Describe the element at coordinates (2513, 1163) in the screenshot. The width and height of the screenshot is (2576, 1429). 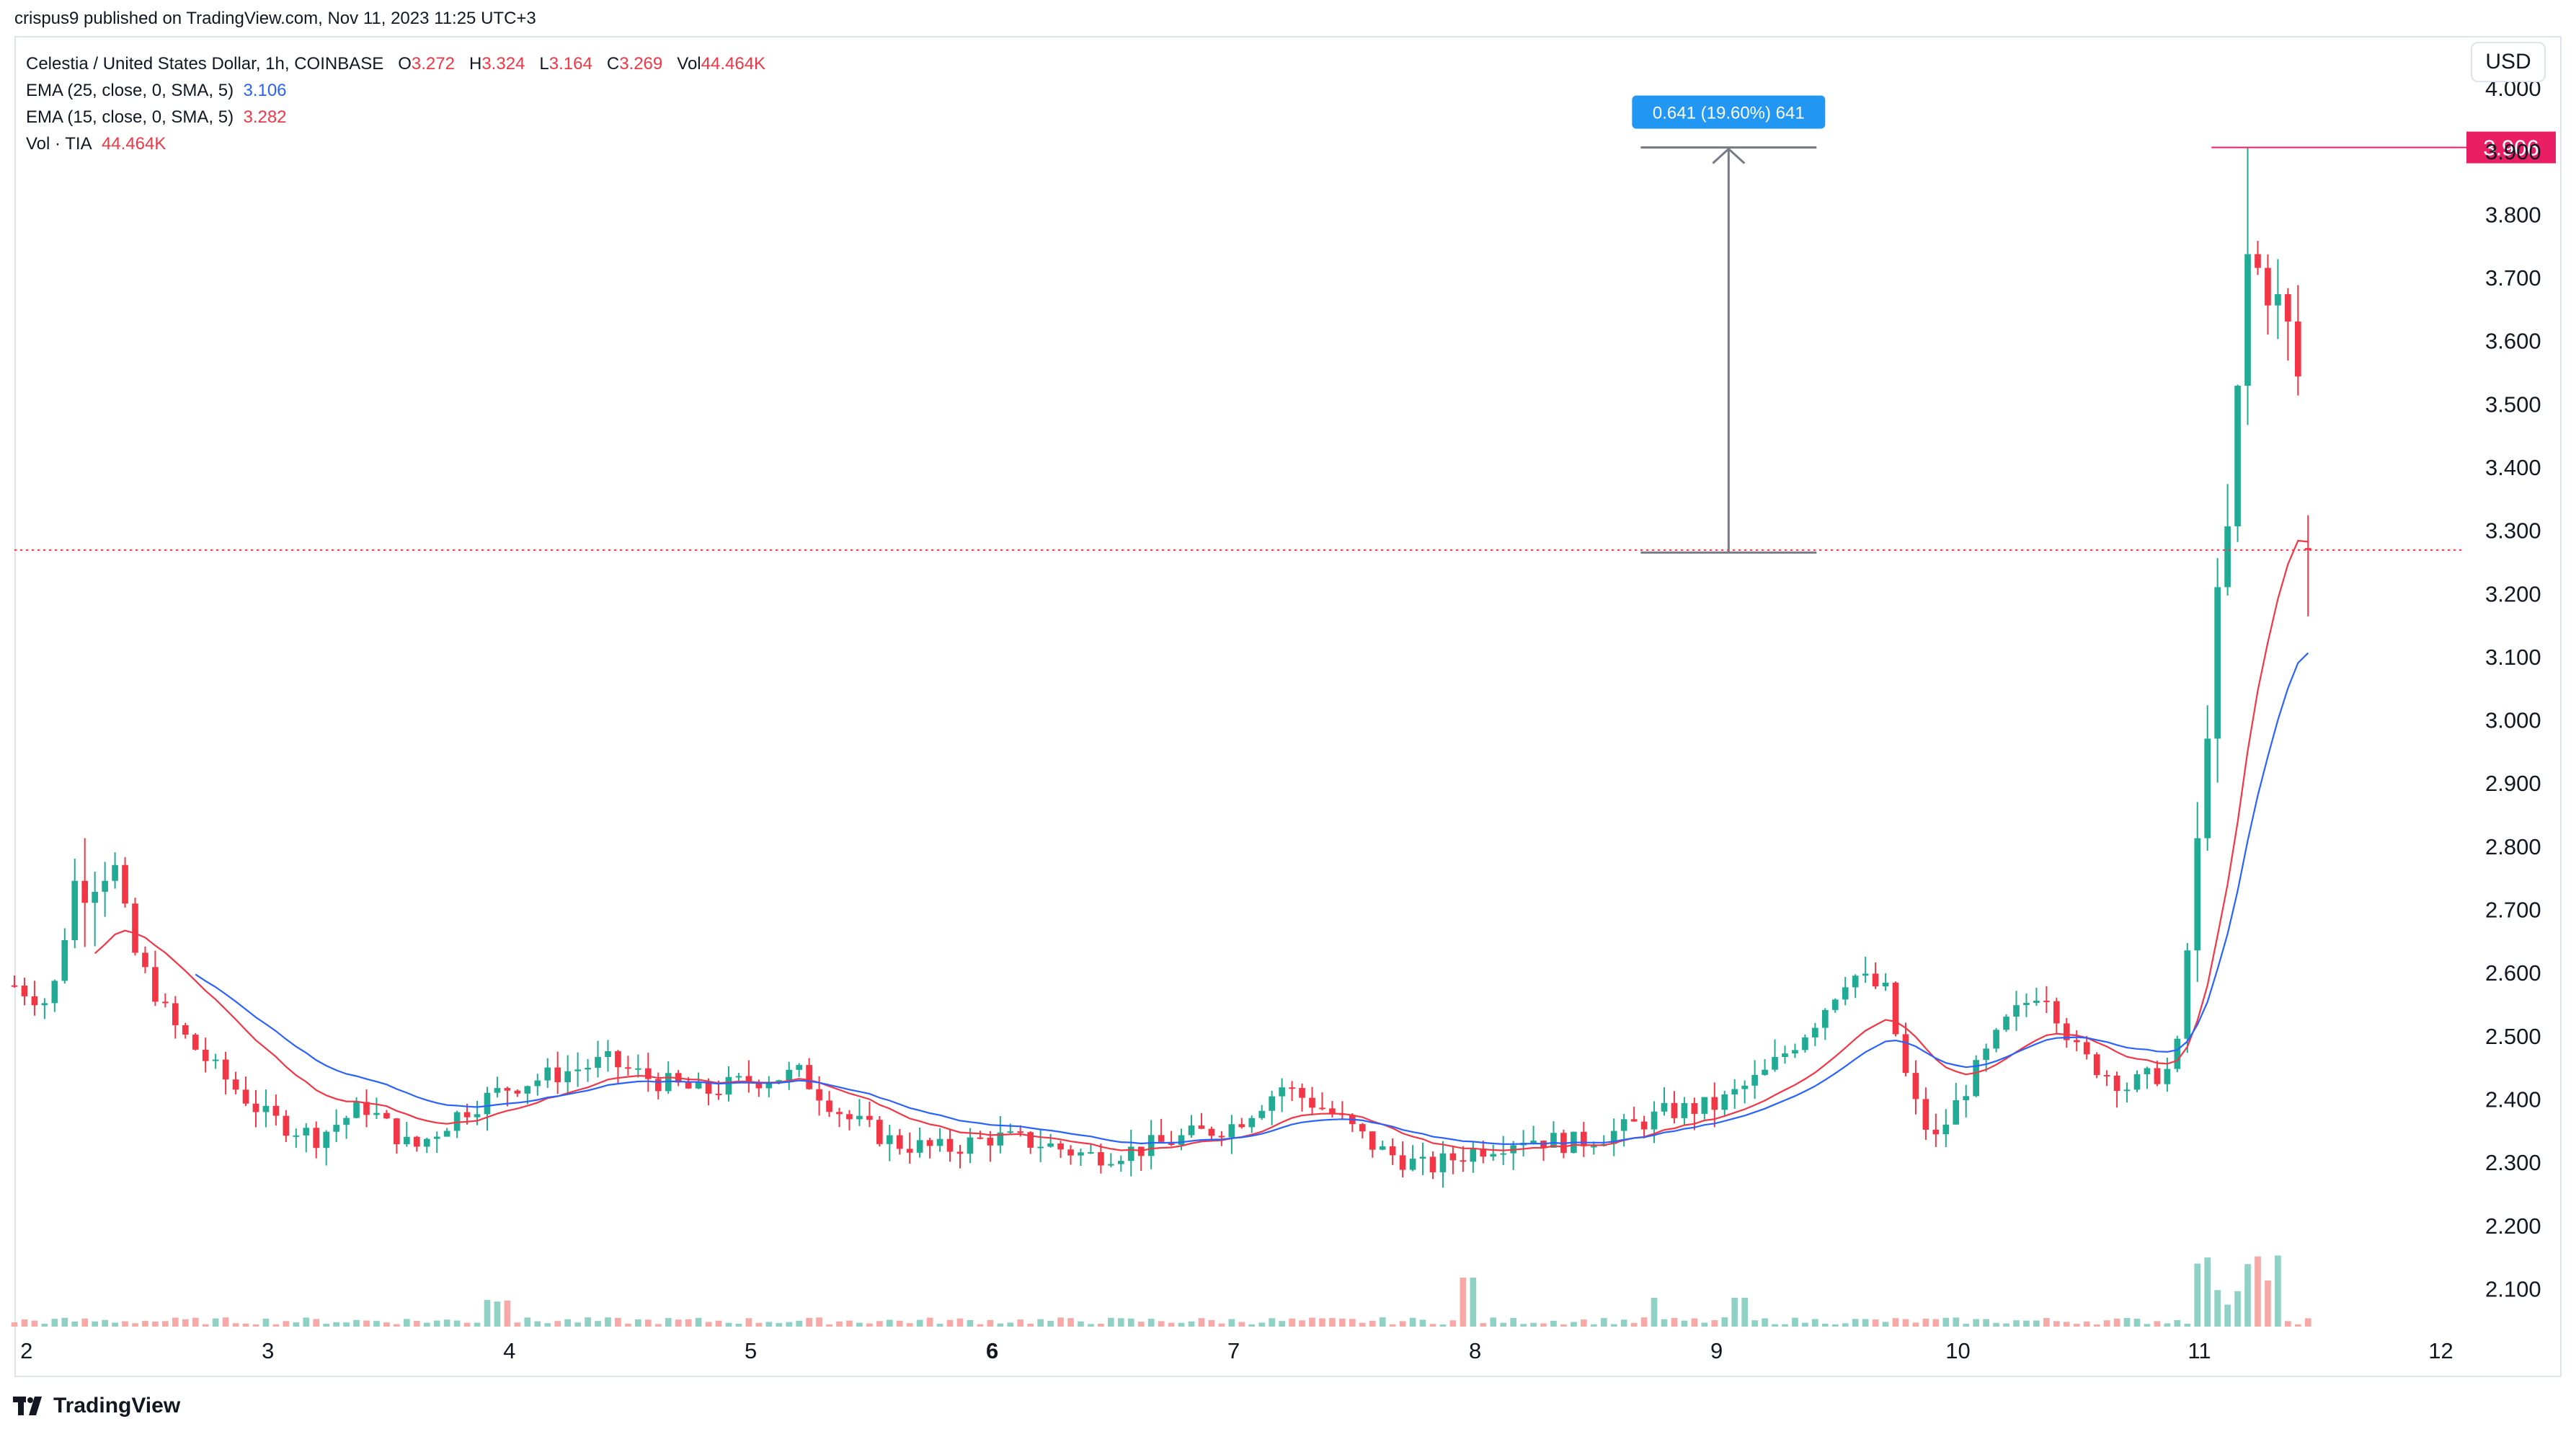
I see `y-tick-label: 2.300` at that location.